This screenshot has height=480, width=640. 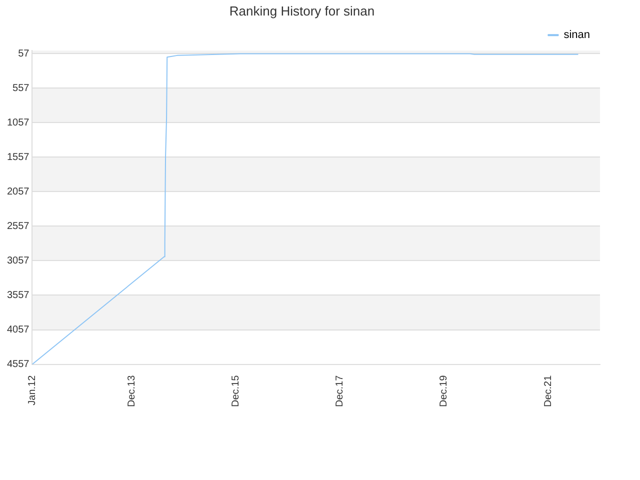 I want to click on x-tick-label: Dec.19, so click(x=444, y=391).